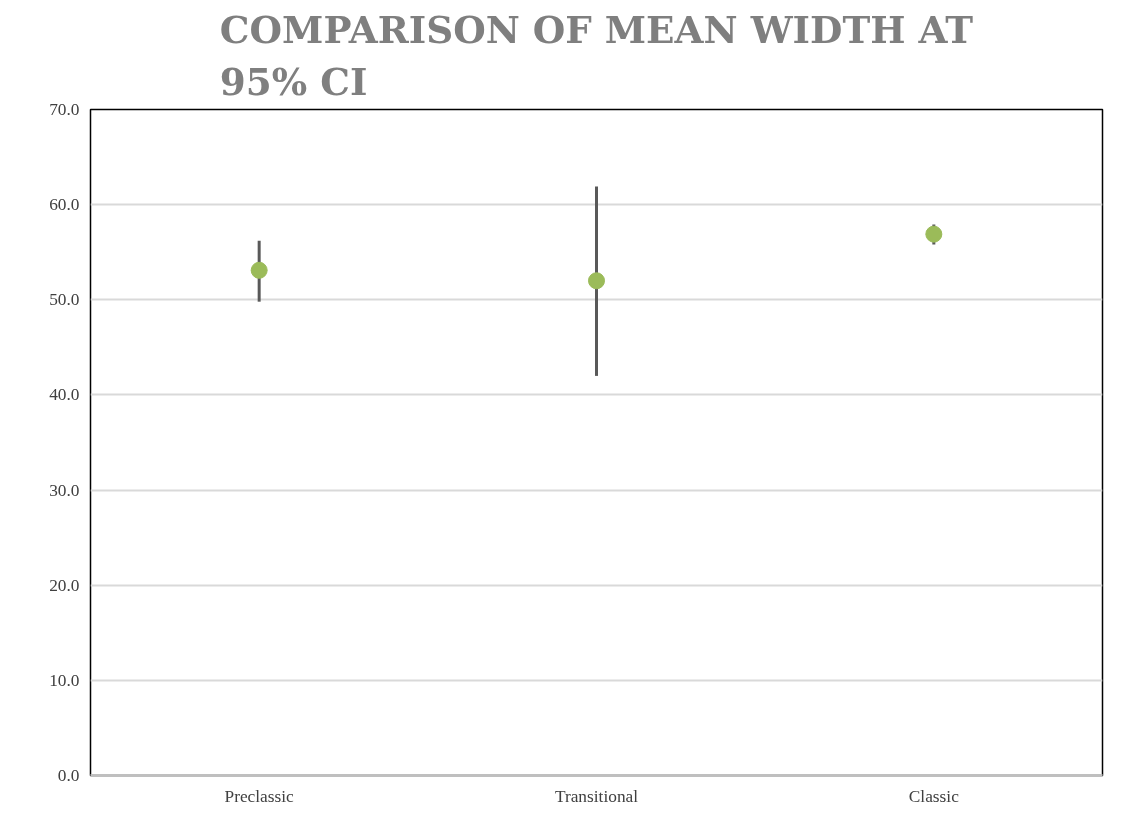  What do you see at coordinates (64, 205) in the screenshot?
I see `y-tick-label: 60.0` at bounding box center [64, 205].